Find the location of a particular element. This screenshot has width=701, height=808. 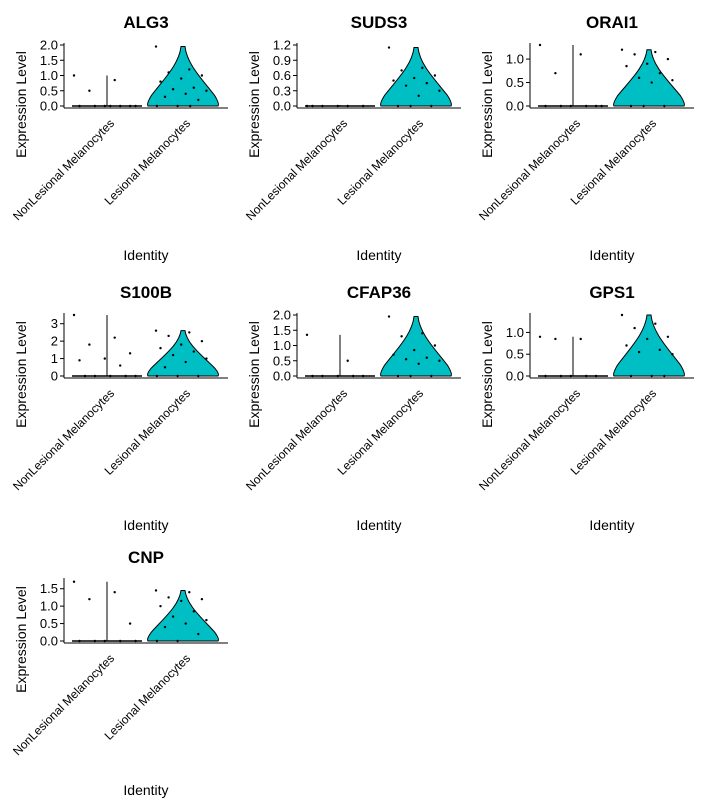

panel-title: ALG3 is located at coordinates (145, 22).